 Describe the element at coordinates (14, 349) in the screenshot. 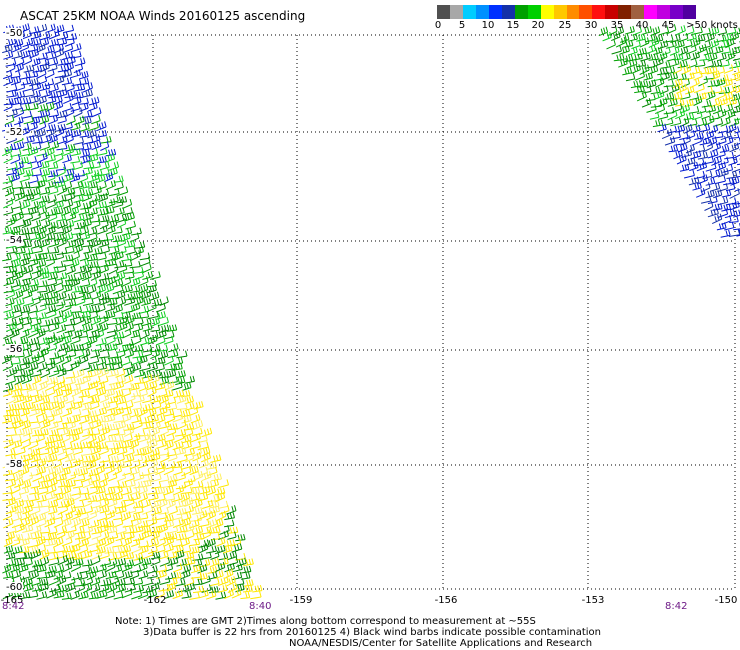

I see `lat-label: -56` at that location.